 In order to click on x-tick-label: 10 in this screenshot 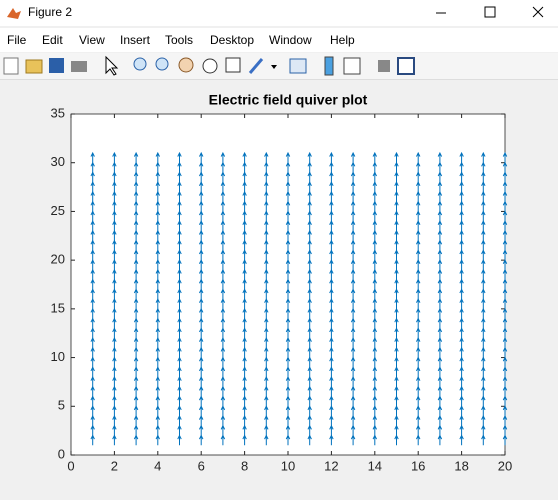, I will do `click(288, 465)`.